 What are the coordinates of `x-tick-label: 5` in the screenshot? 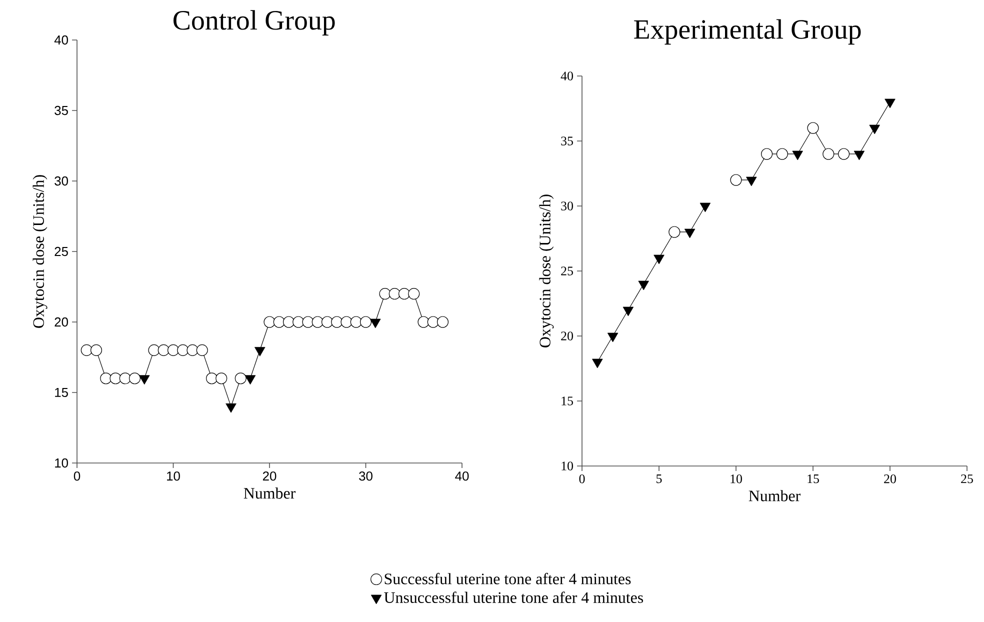 It's located at (659, 479).